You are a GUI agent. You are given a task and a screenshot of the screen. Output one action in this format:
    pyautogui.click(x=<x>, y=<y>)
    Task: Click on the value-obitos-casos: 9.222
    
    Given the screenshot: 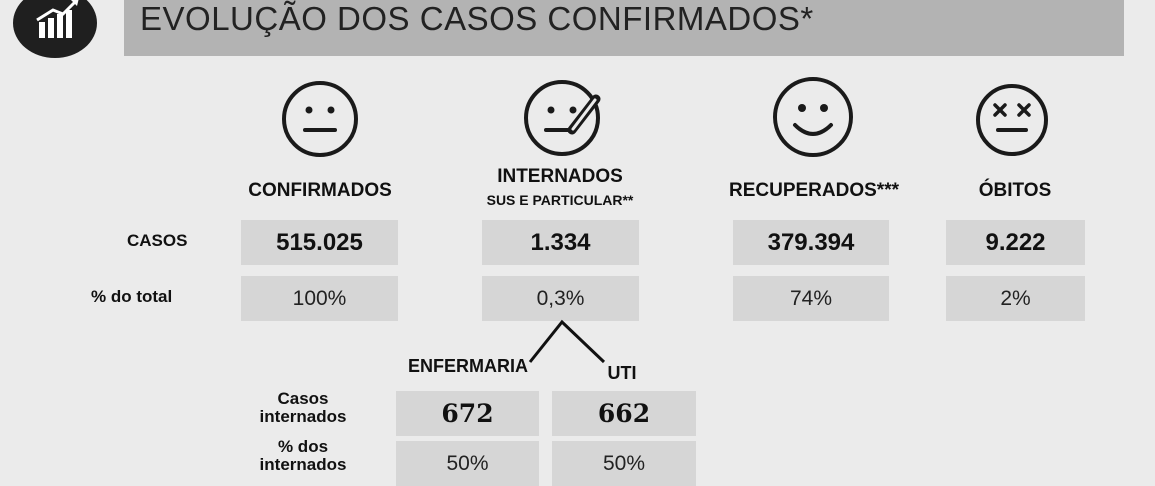 What is the action you would take?
    pyautogui.click(x=1015, y=242)
    